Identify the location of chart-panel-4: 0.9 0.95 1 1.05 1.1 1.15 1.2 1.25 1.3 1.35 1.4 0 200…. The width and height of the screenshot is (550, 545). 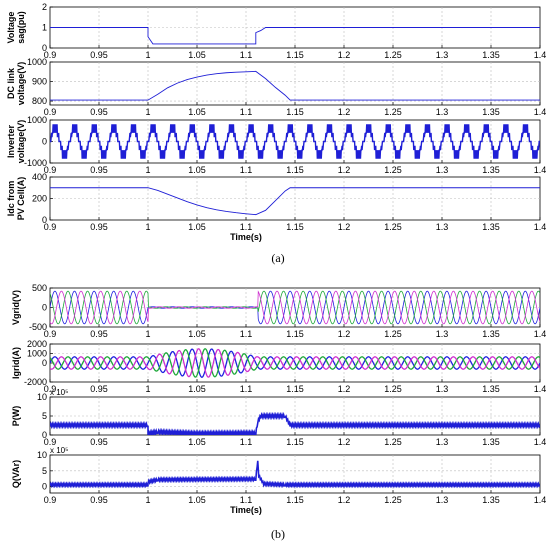
(276, 207).